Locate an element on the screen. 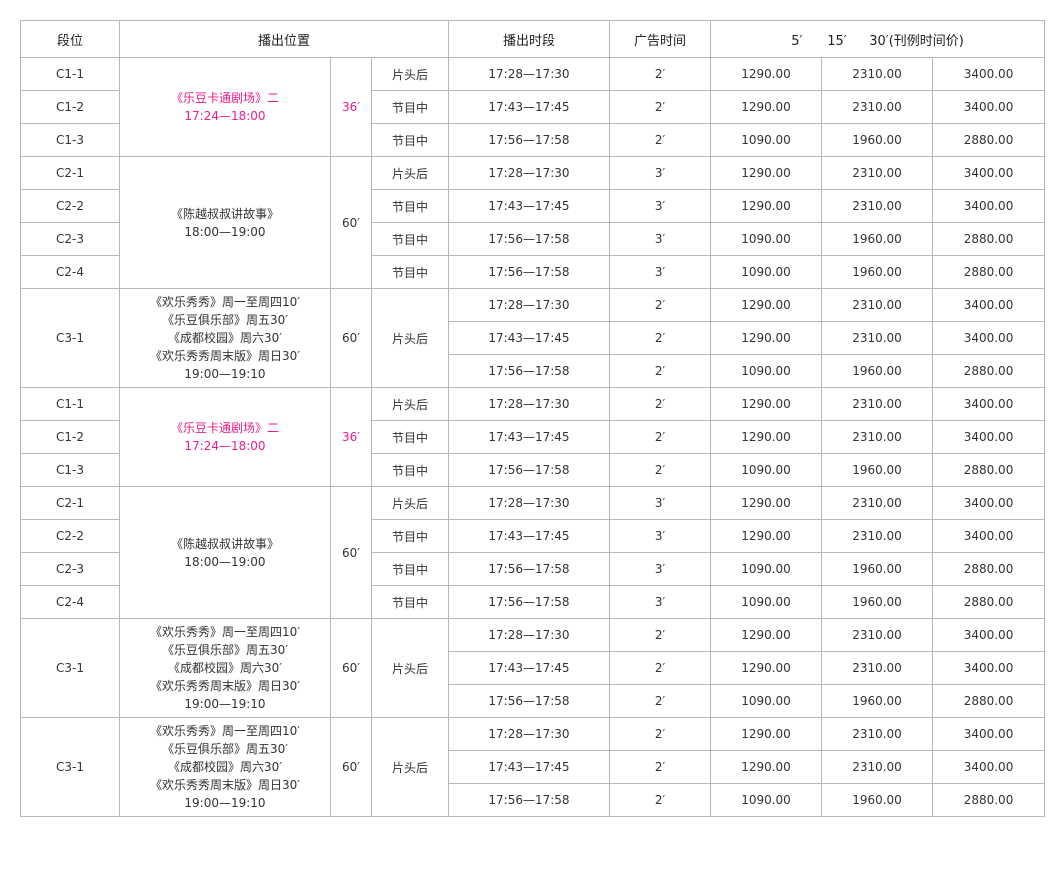  program-cell: 《乐豆卡通剧场》二 17:24—18:00 is located at coordinates (225, 437).